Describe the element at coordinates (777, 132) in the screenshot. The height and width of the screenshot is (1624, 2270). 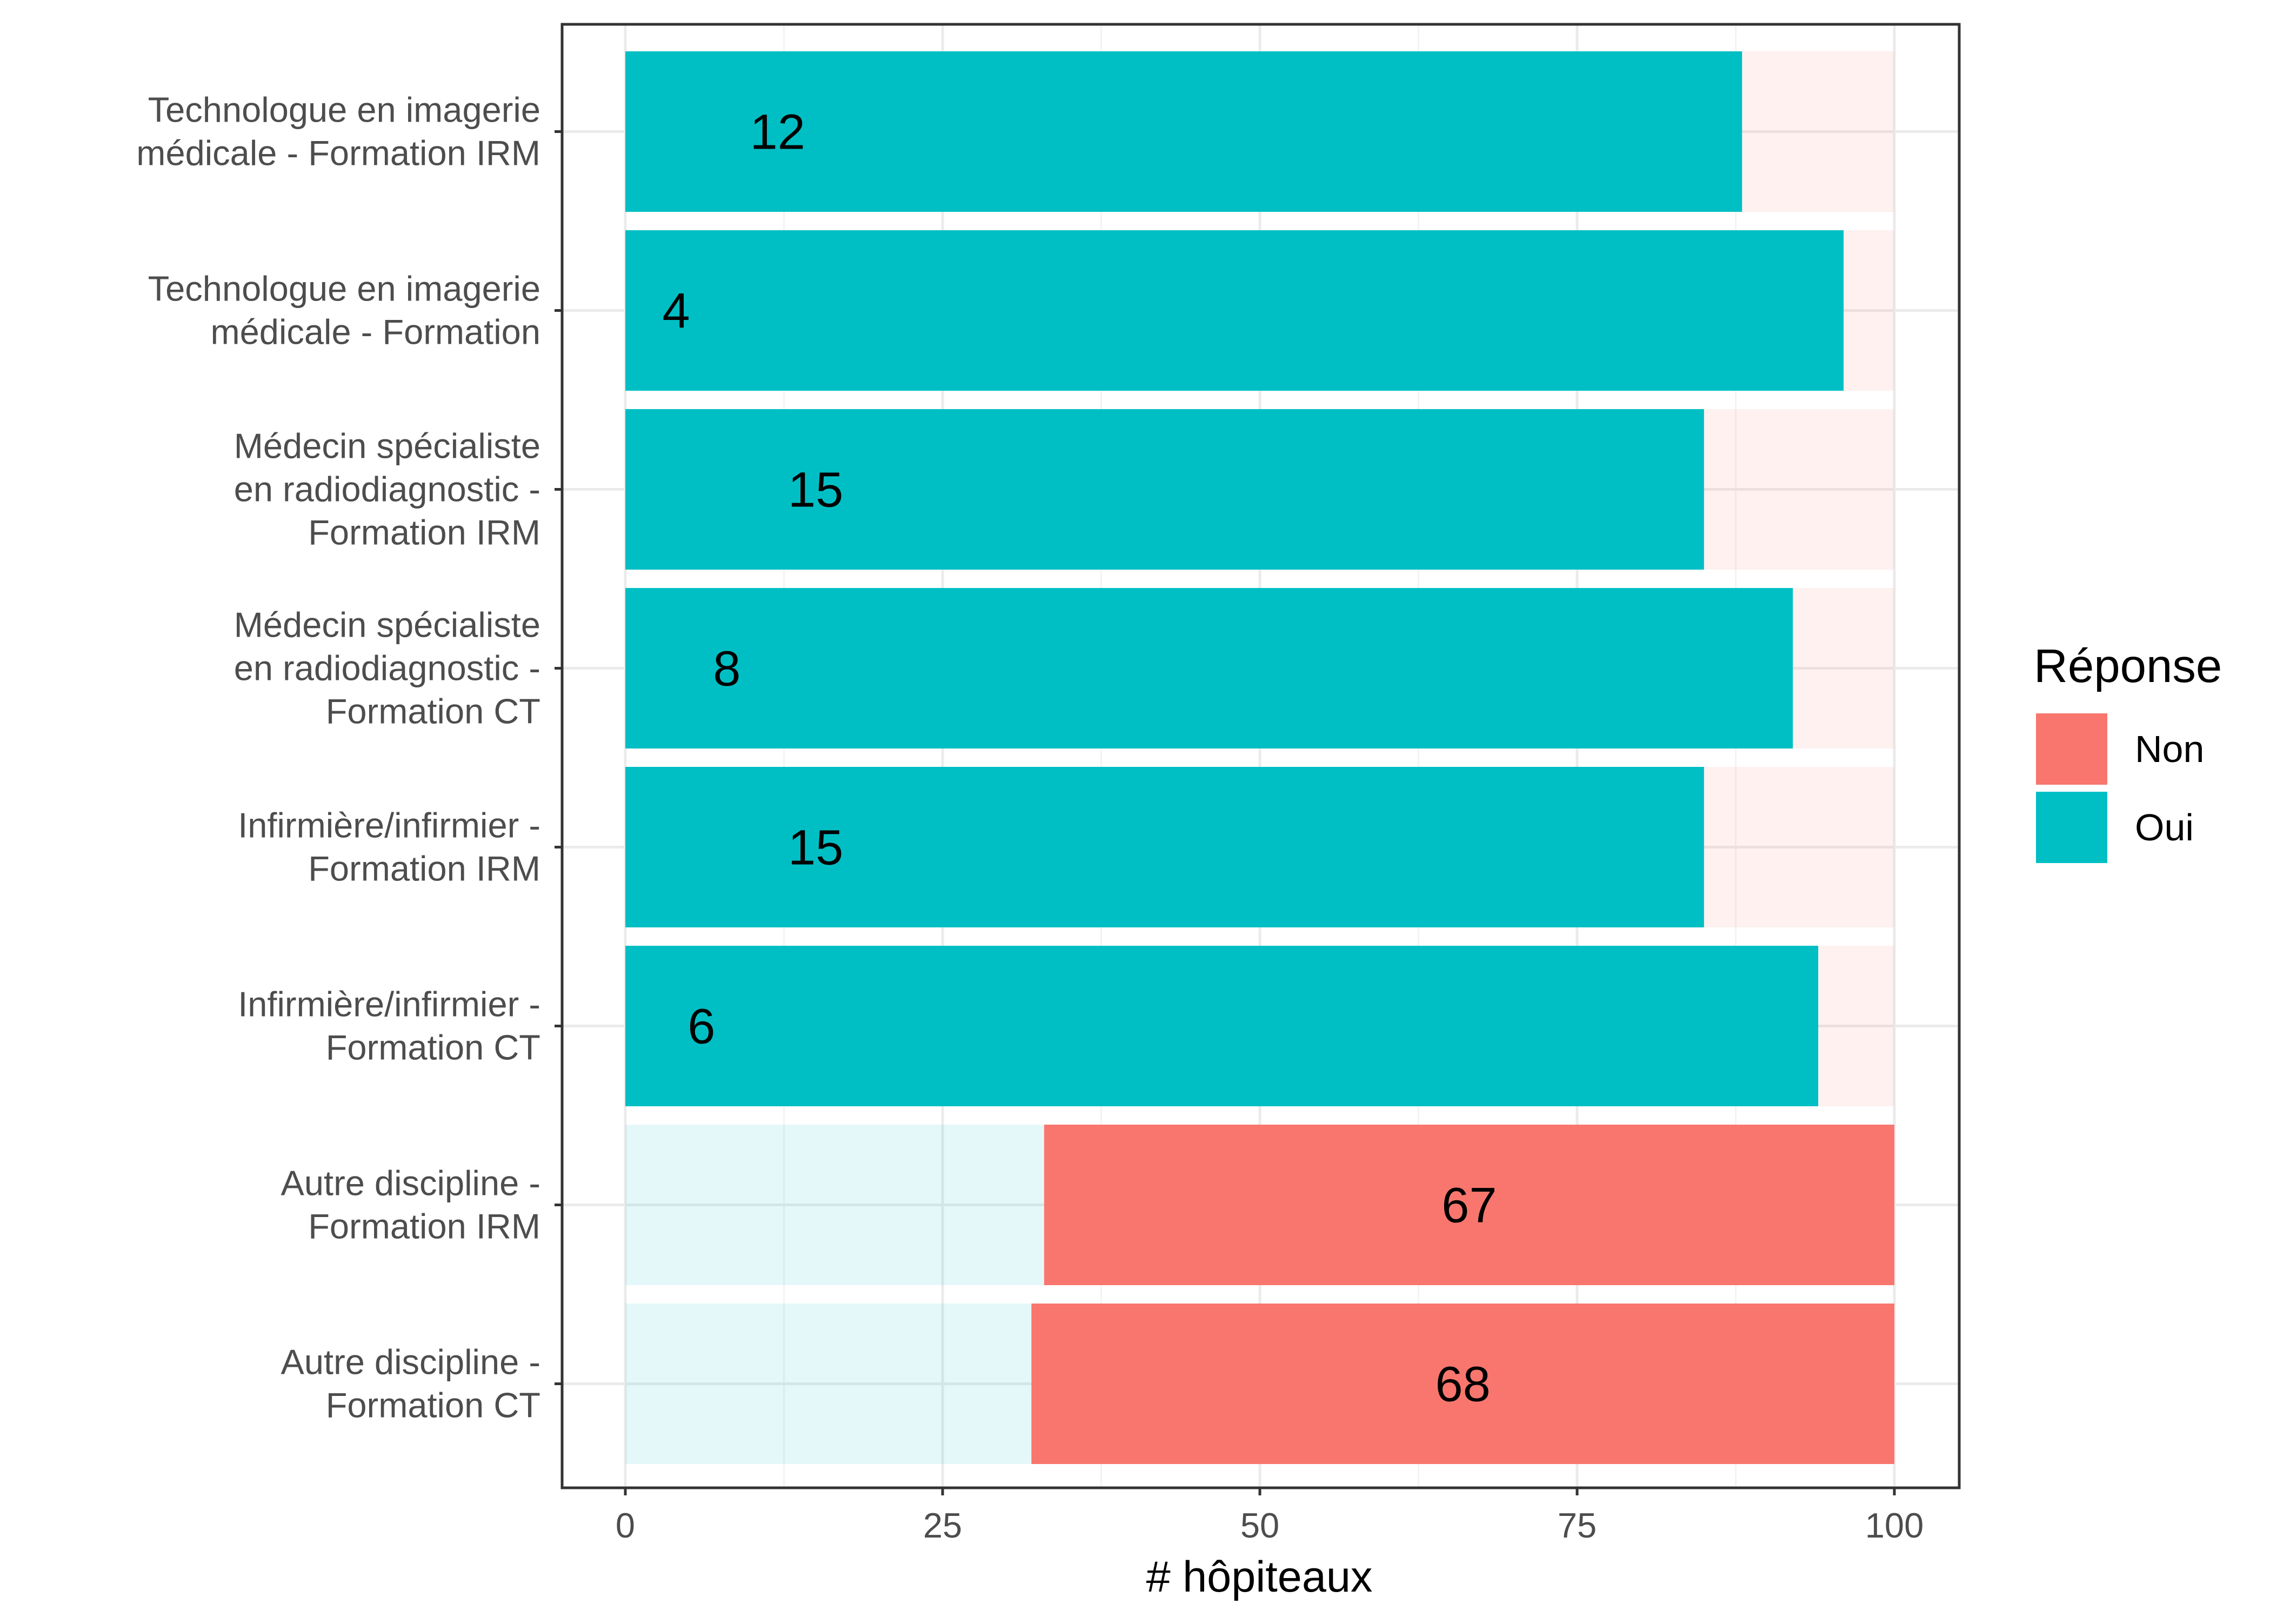
I see `data-label: 12` at that location.